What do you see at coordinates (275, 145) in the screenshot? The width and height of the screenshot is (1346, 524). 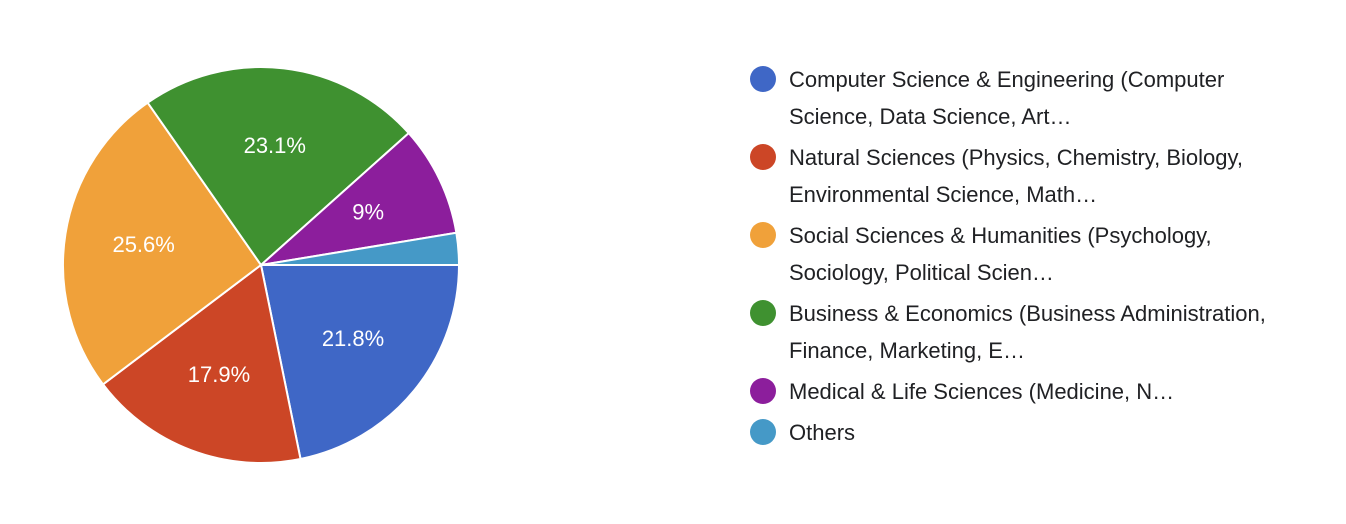 I see `slice-label: 23.1%` at bounding box center [275, 145].